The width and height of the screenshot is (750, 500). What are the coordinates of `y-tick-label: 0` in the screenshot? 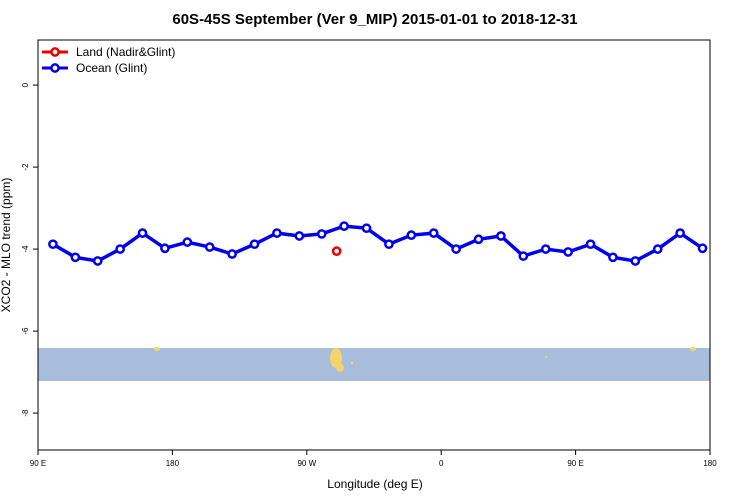 It's located at (25, 84).